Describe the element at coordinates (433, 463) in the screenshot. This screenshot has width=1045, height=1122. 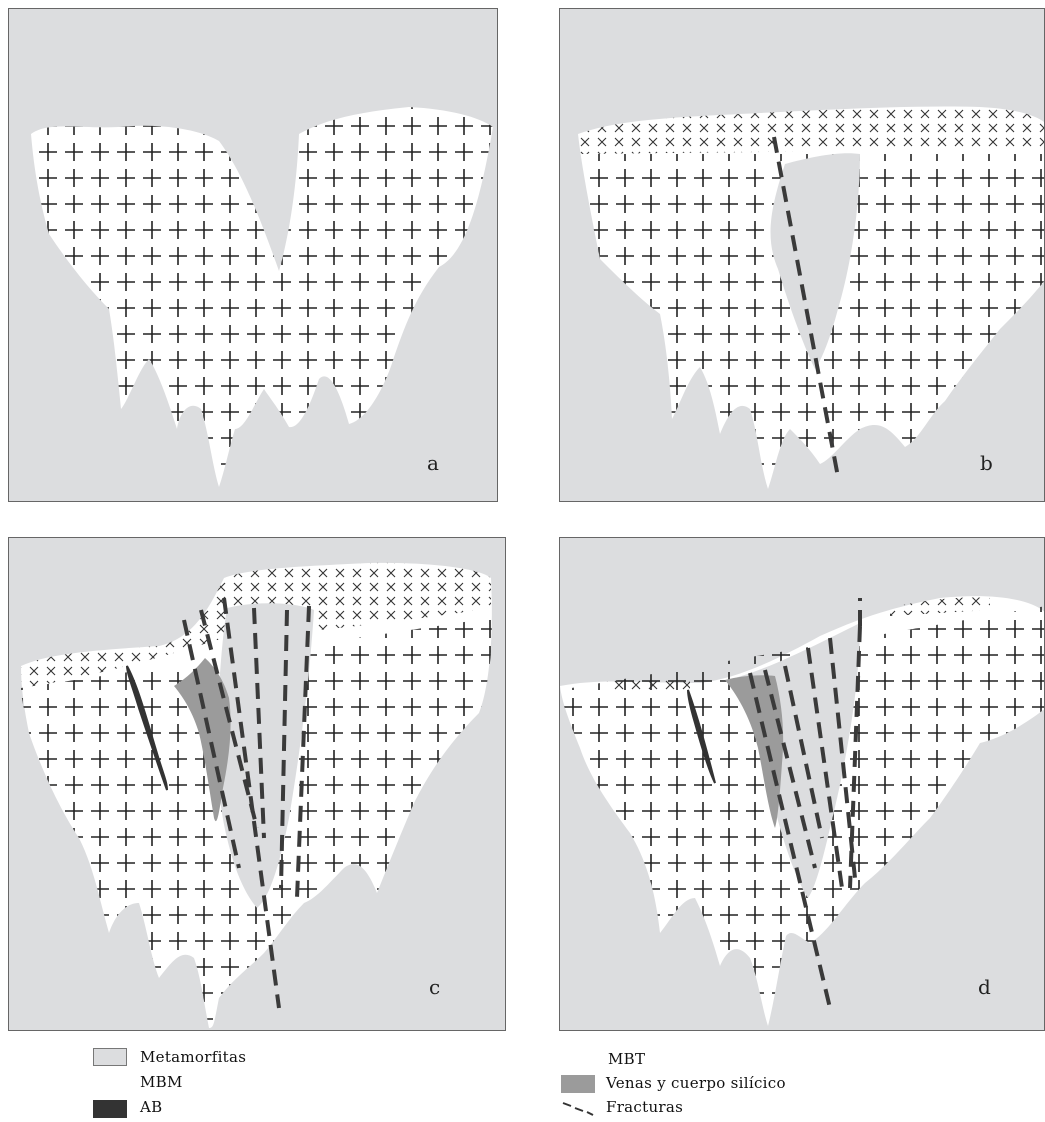
I see `panel-label-a: a` at that location.